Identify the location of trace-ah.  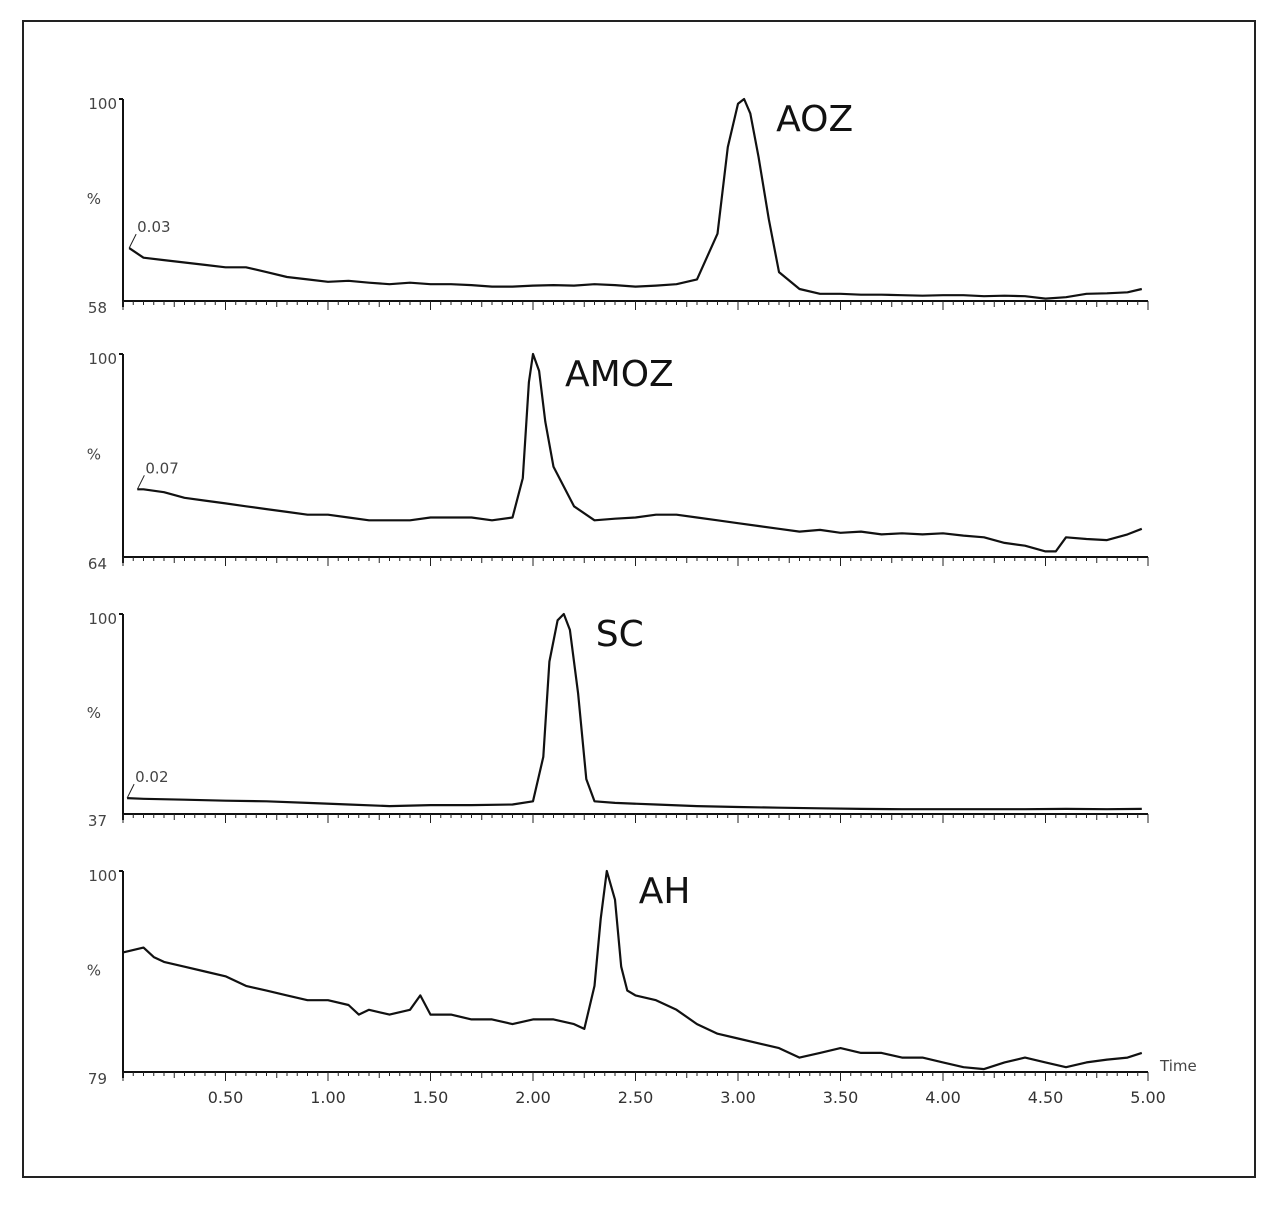
(632, 970).